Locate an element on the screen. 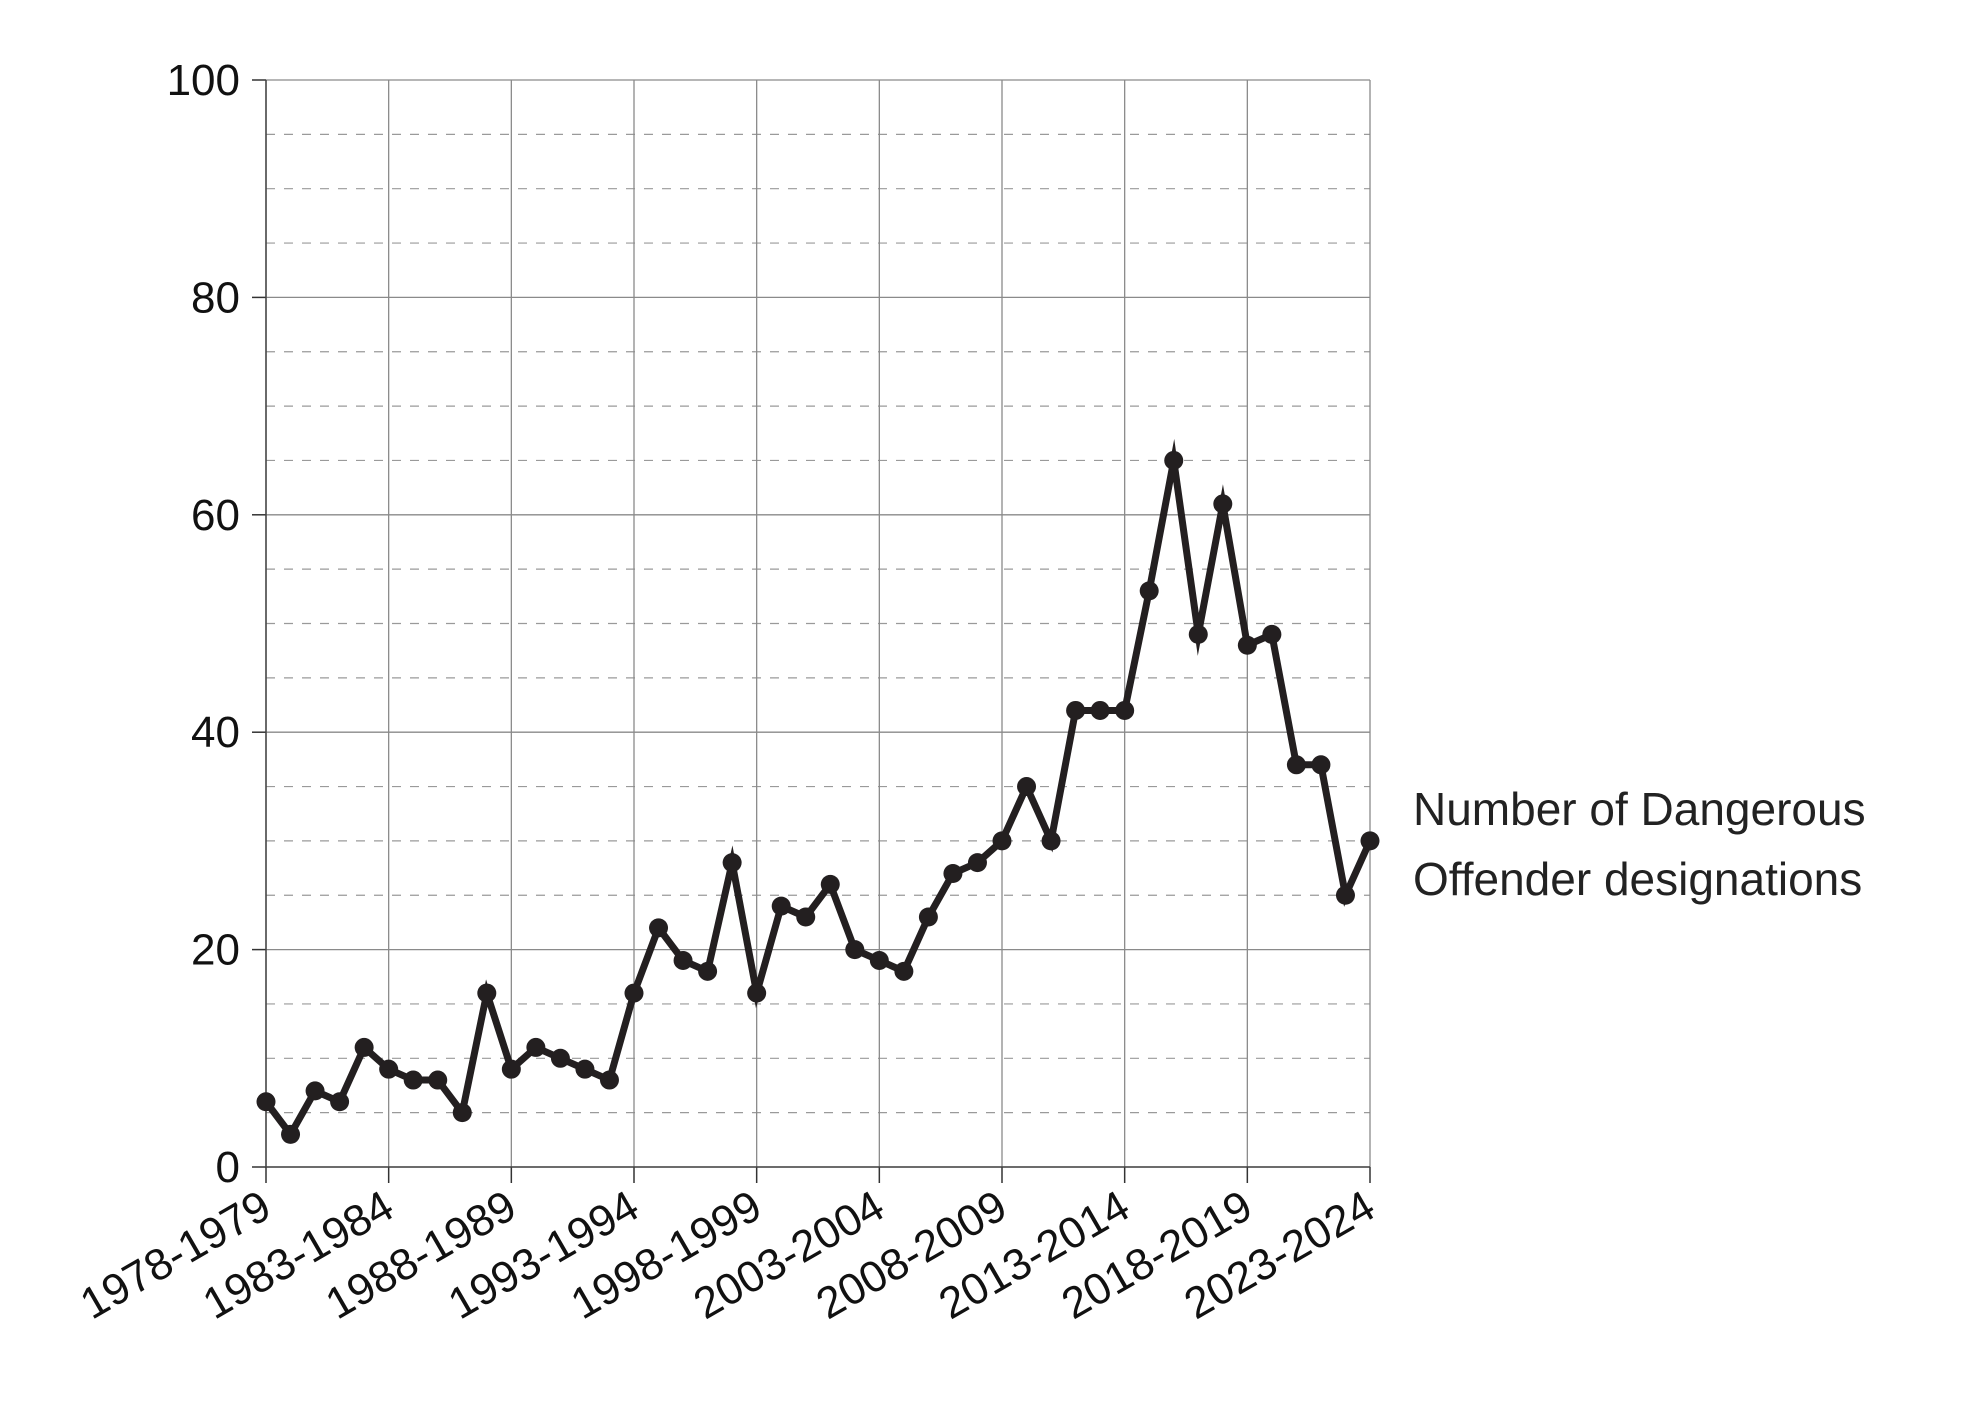  series-label-line-1: Number of Dangerous is located at coordinates (1639, 809).